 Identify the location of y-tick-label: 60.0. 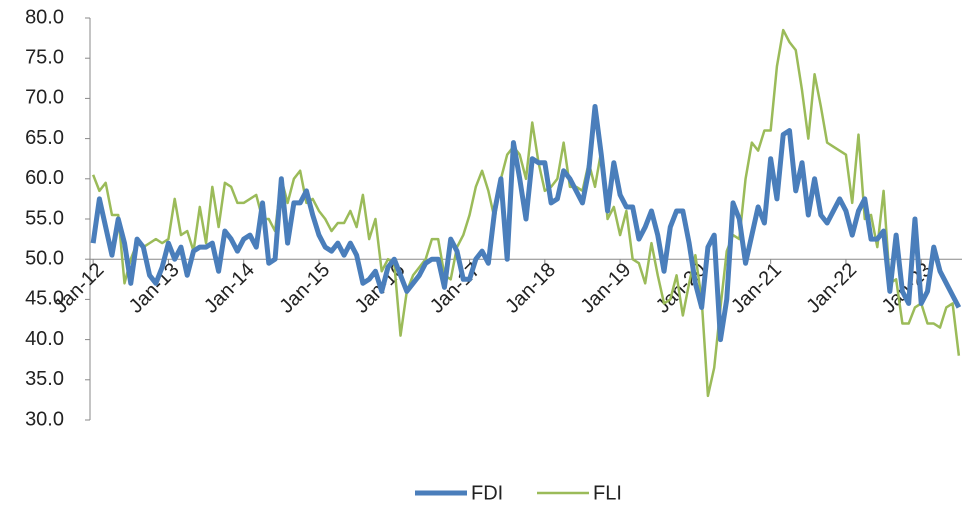
(44, 178).